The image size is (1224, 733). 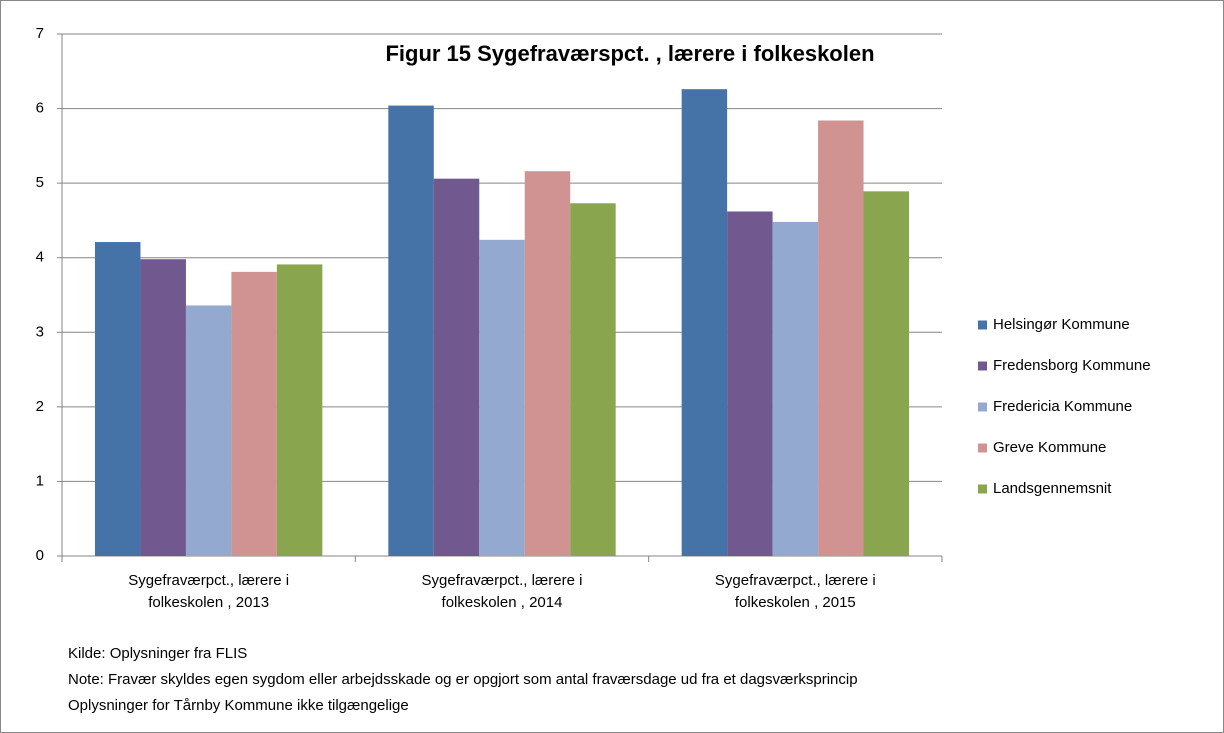 I want to click on note: Kilde: Oplysninger fra FLIS, so click(x=158, y=653).